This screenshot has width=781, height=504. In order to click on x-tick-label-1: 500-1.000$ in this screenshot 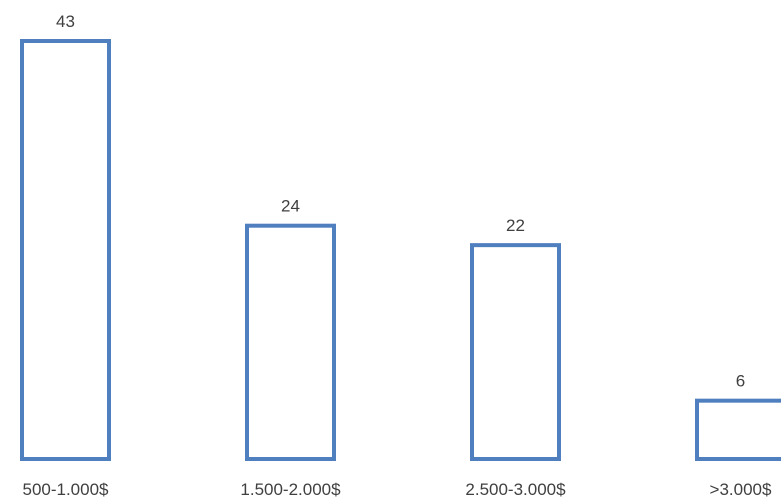, I will do `click(65, 489)`.